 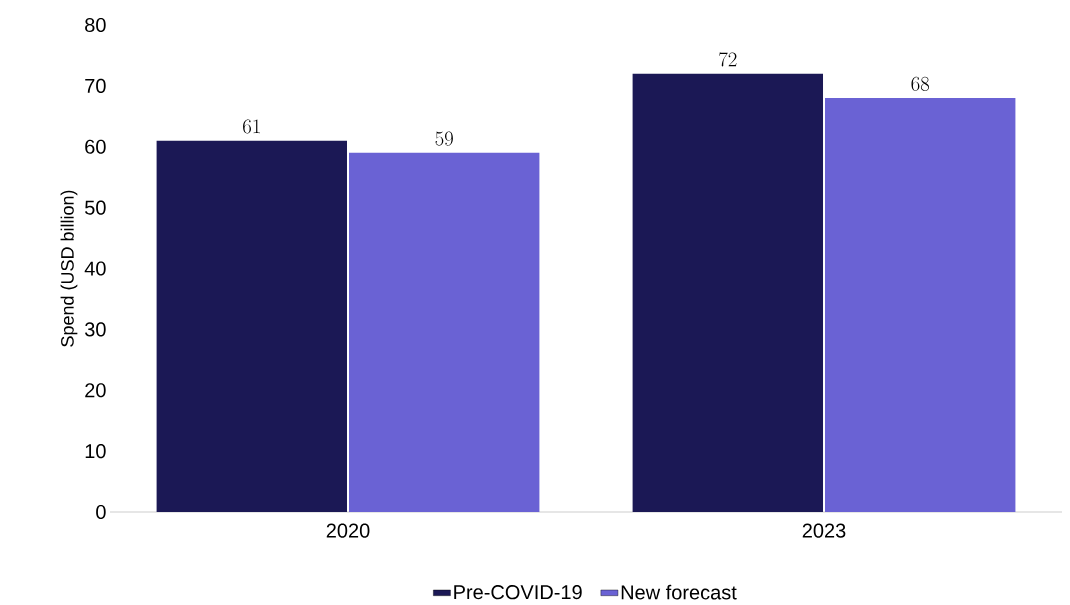 What do you see at coordinates (95, 86) in the screenshot?
I see `y-tick-label: 70` at bounding box center [95, 86].